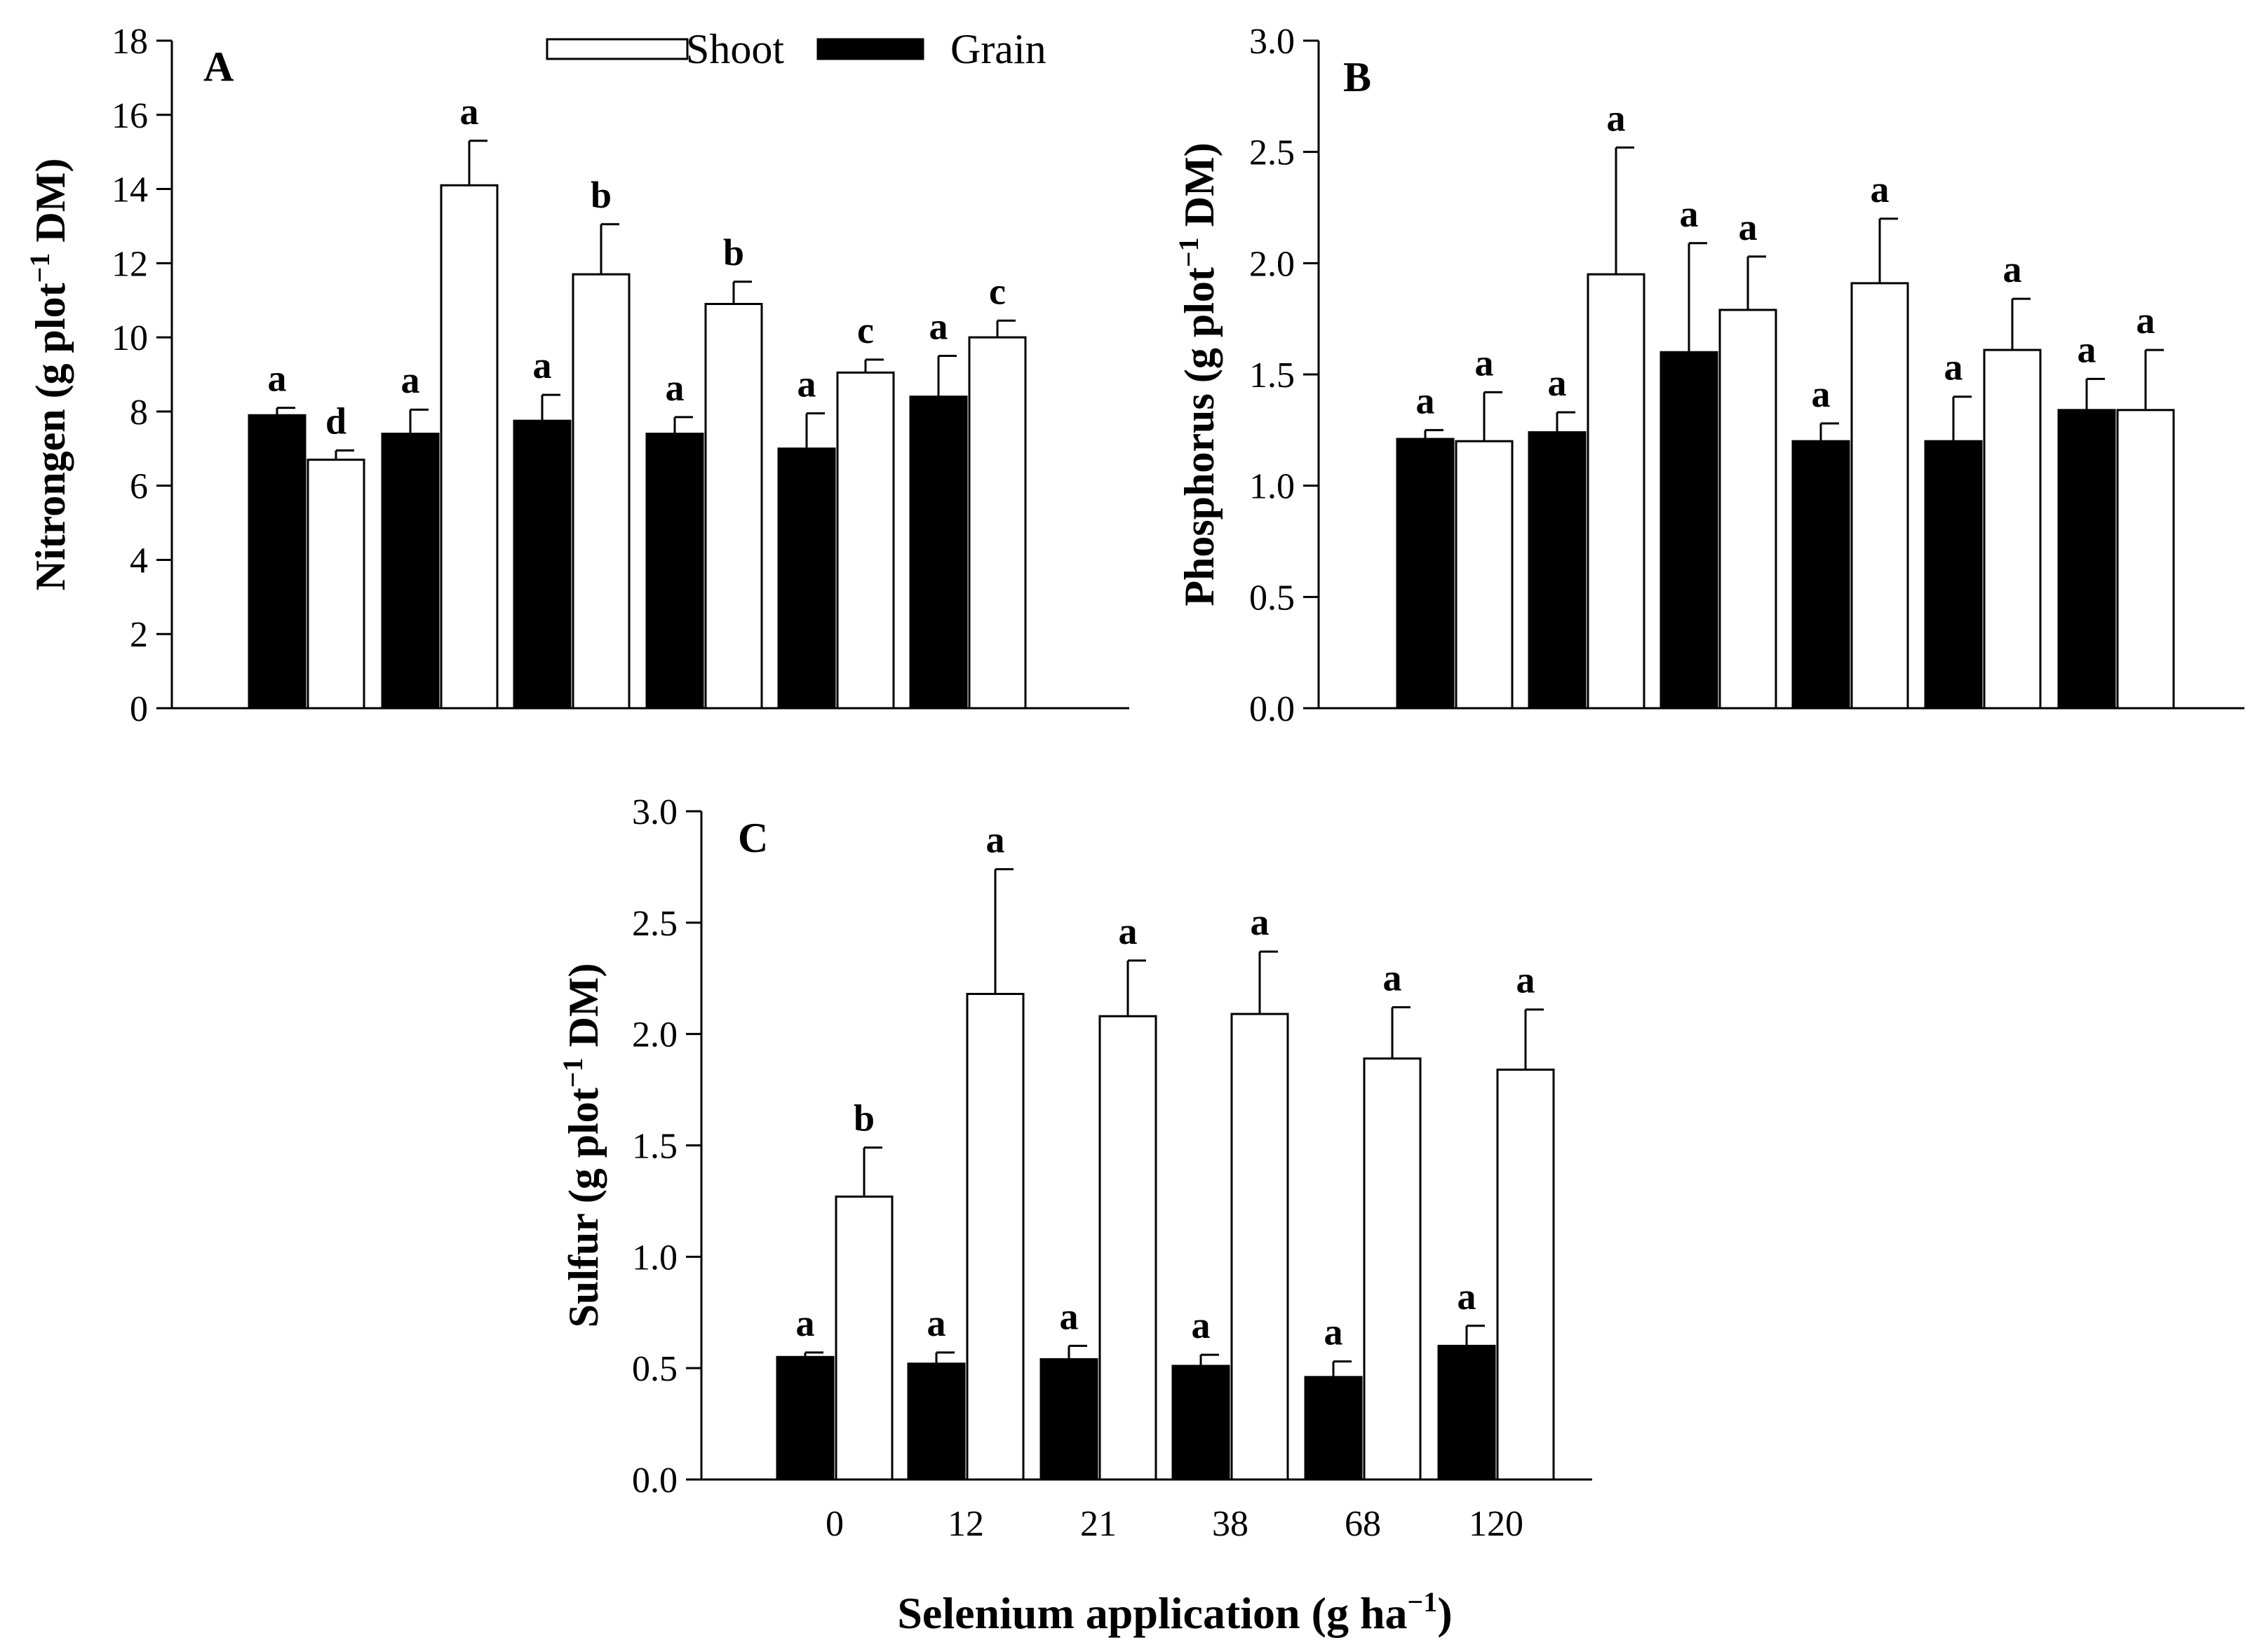 Image resolution: width=2262 pixels, height=1652 pixels. I want to click on panel-a-y-tick-label: 0, so click(139, 709).